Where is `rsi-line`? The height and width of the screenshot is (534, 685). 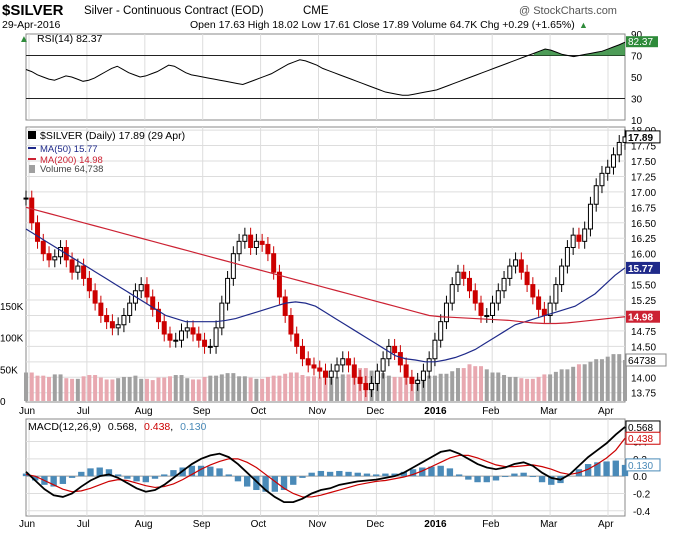
rsi-line is located at coordinates (325, 68).